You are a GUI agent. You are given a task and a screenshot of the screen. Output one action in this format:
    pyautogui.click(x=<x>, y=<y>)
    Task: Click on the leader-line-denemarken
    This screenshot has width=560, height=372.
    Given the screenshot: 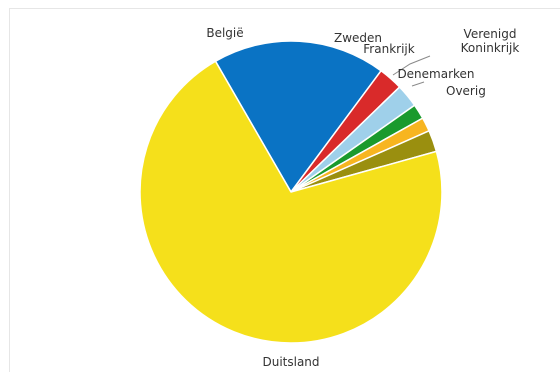 What is the action you would take?
    pyautogui.click(x=418, y=84)
    